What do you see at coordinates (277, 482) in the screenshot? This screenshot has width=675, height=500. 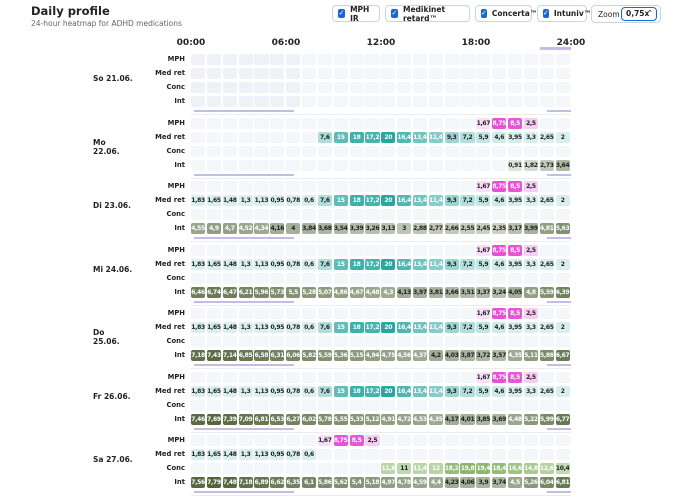 I see `heatmap-cell: 6,62` at bounding box center [277, 482].